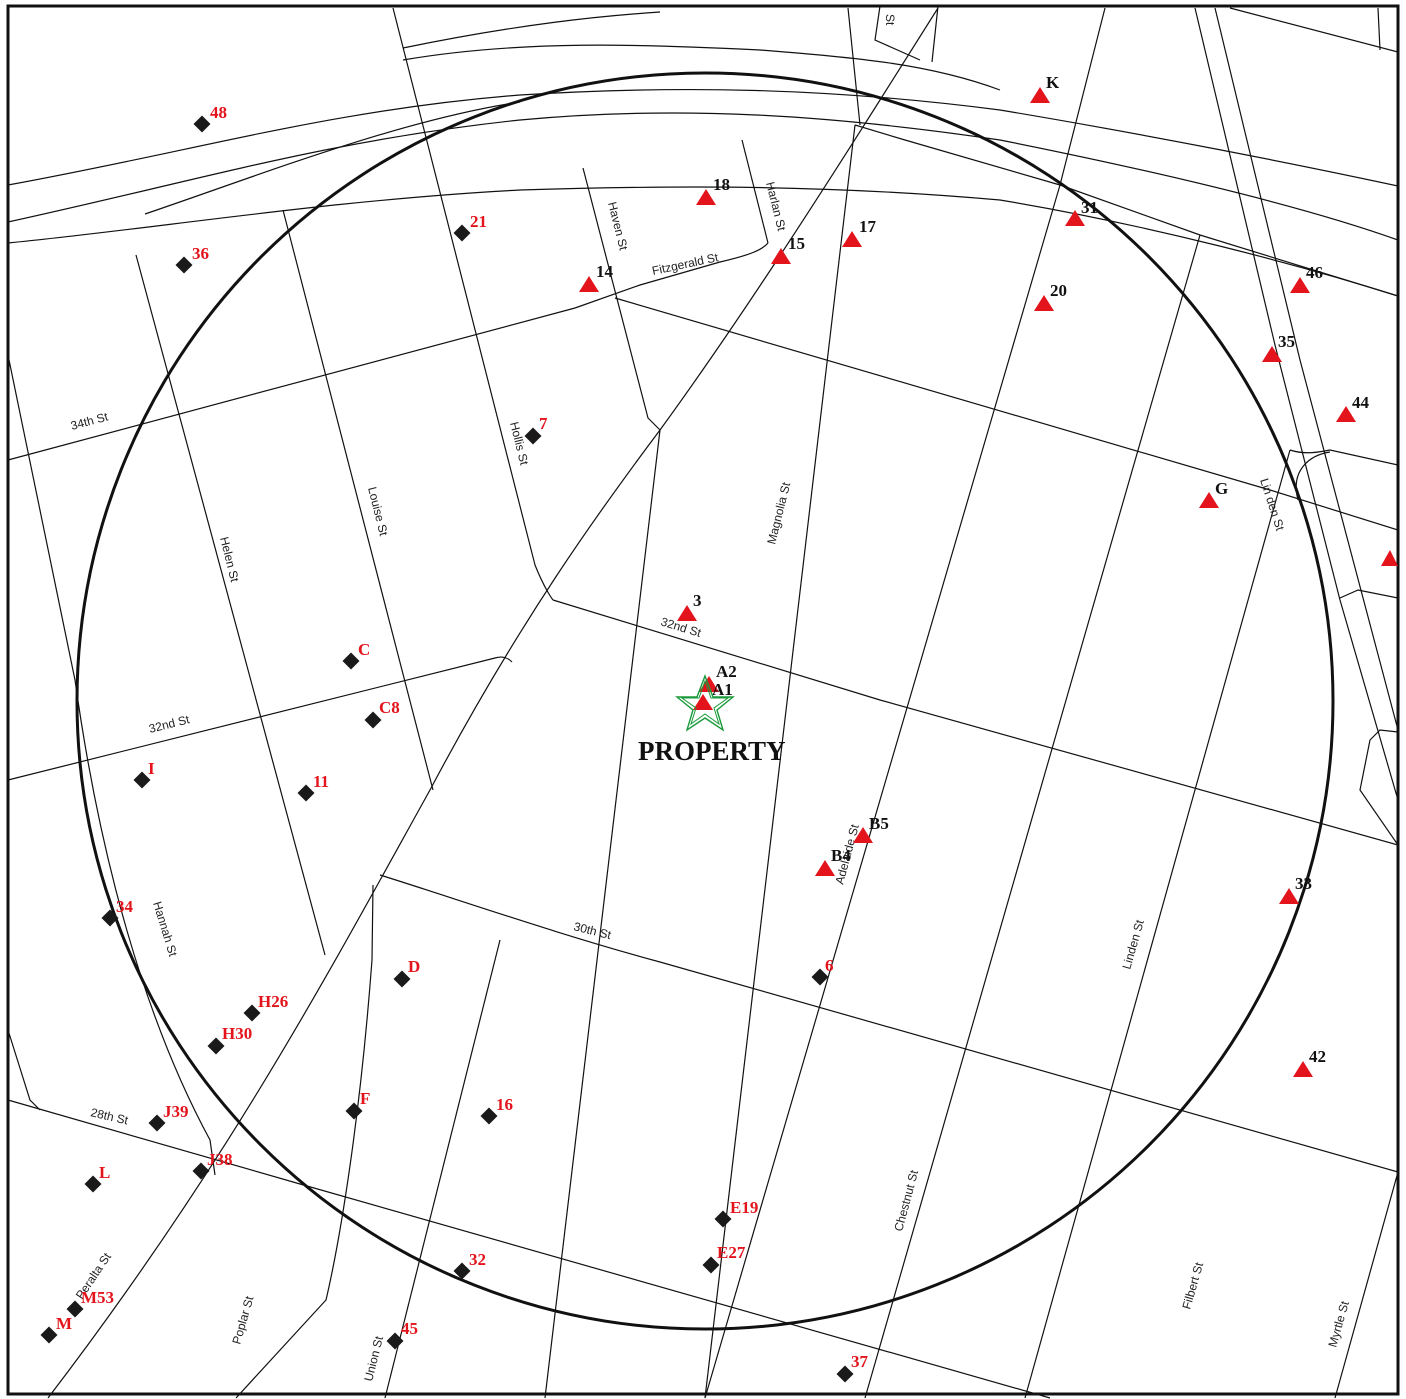 Image resolution: width=1406 pixels, height=1399 pixels. What do you see at coordinates (104, 1172) in the screenshot?
I see `site-label: L` at bounding box center [104, 1172].